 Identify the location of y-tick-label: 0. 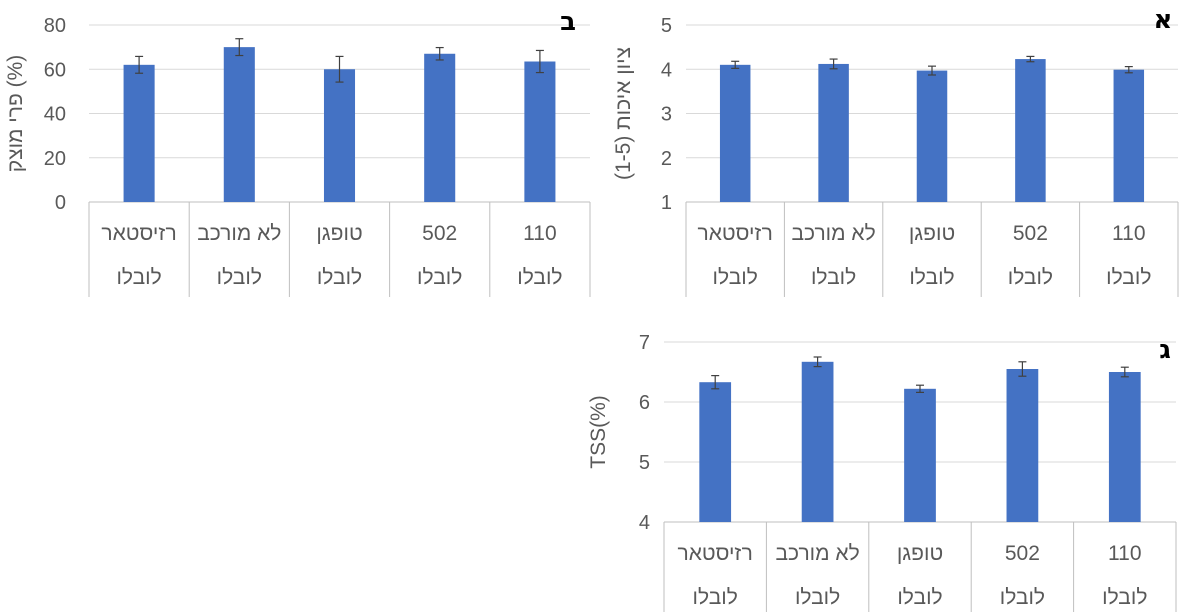
(60, 203).